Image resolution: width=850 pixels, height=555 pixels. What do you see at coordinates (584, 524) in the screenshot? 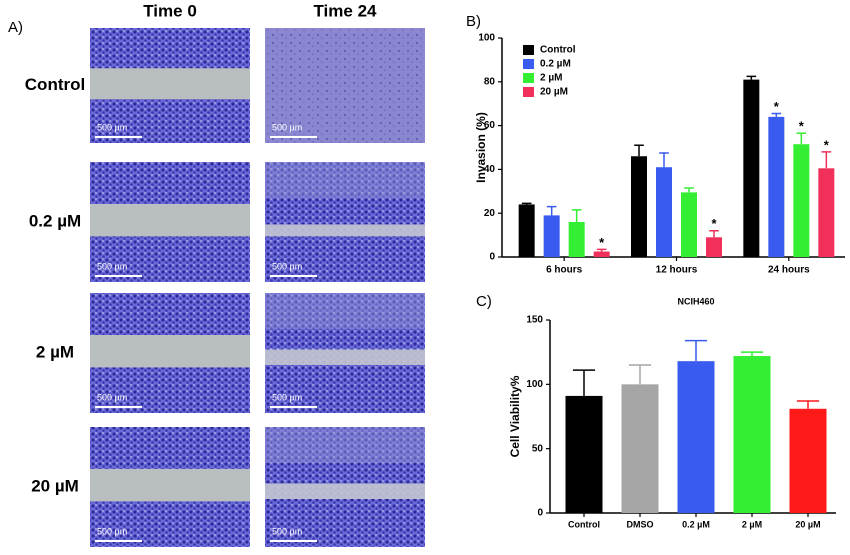
I see `x-tick-label: Control` at bounding box center [584, 524].